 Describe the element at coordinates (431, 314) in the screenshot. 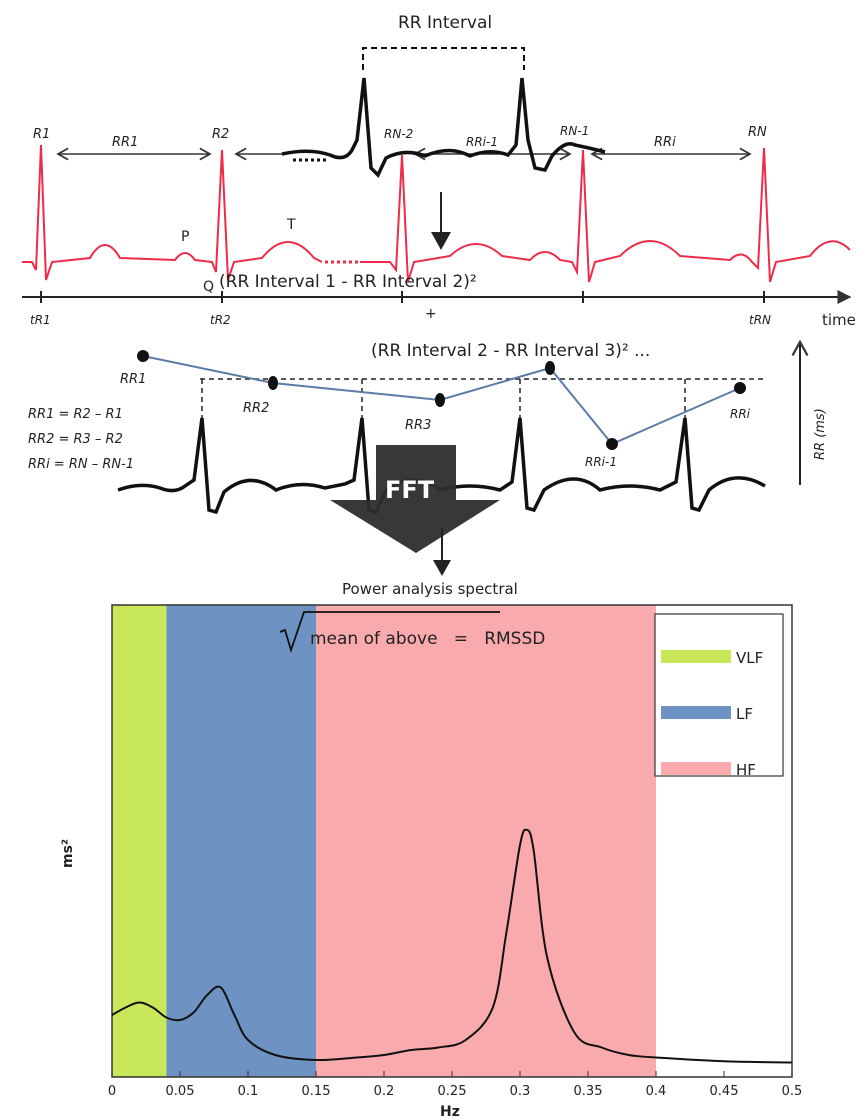

I see `formula-plus: +` at that location.